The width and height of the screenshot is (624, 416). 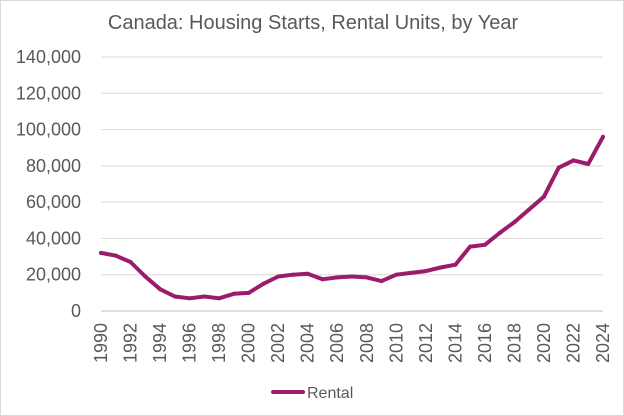 I want to click on x-tick-label: 1996, so click(x=190, y=343).